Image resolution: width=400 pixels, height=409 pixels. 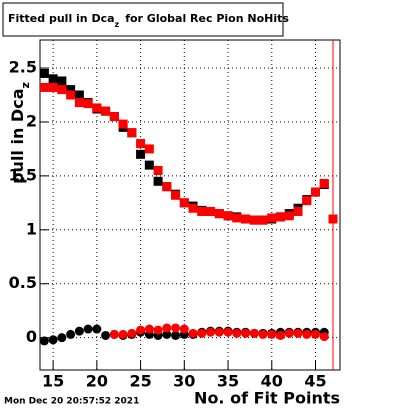 I want to click on title-box, so click(x=143, y=19).